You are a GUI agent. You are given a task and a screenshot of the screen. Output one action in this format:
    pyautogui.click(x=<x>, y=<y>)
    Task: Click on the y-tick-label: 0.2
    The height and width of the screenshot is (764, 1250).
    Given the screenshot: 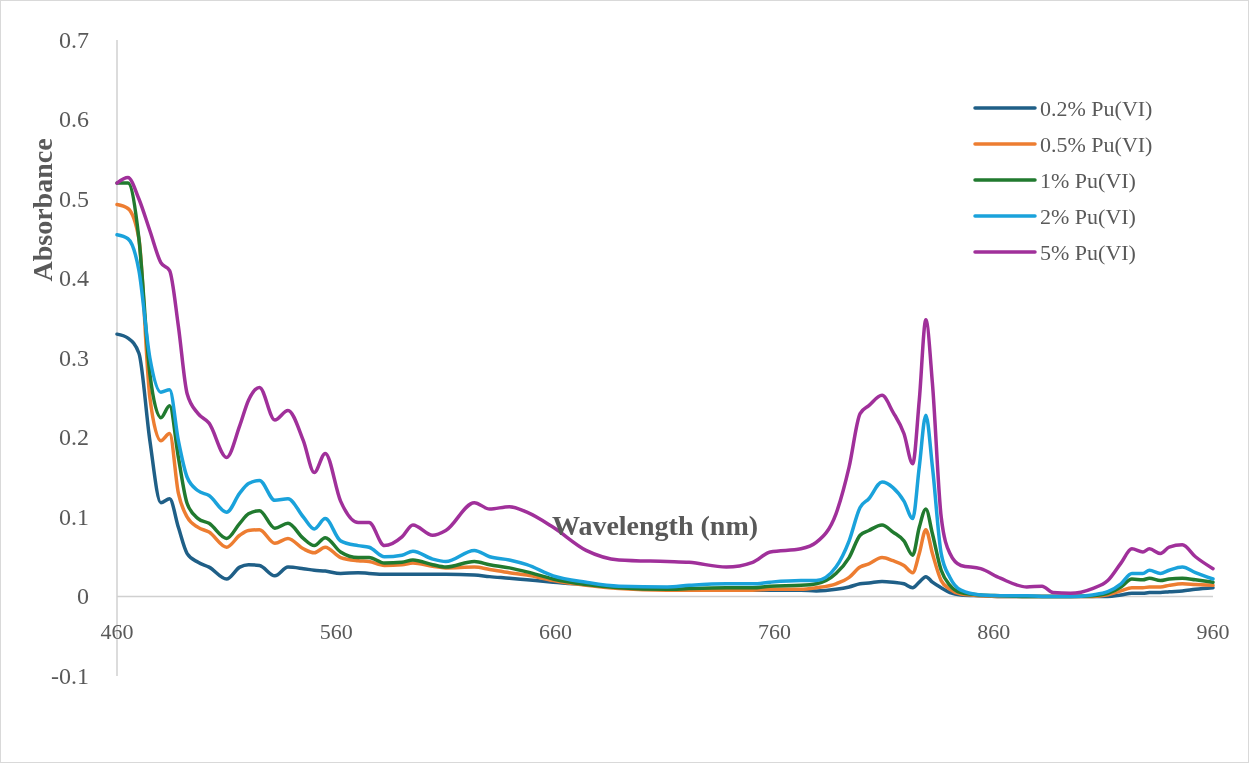 What is the action you would take?
    pyautogui.click(x=74, y=437)
    